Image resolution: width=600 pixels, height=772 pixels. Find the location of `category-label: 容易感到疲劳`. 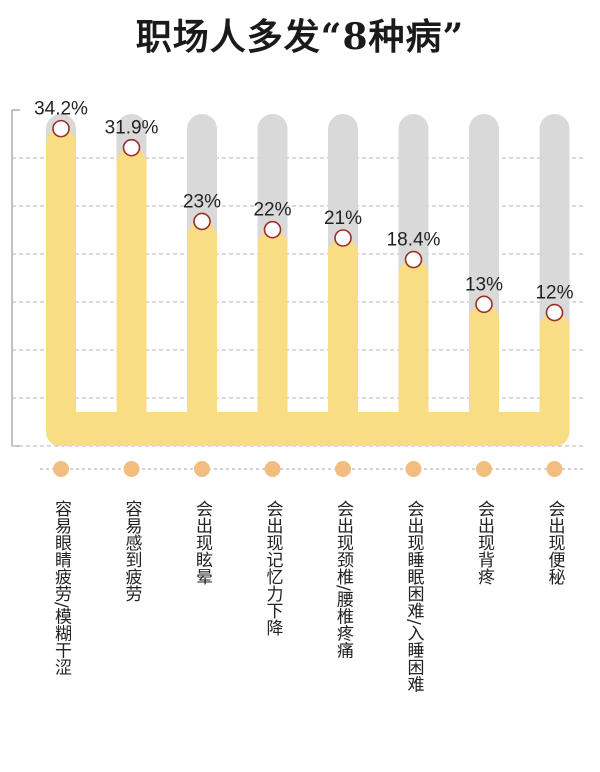

category-label: 容易感到疲劳 is located at coordinates (132, 551).